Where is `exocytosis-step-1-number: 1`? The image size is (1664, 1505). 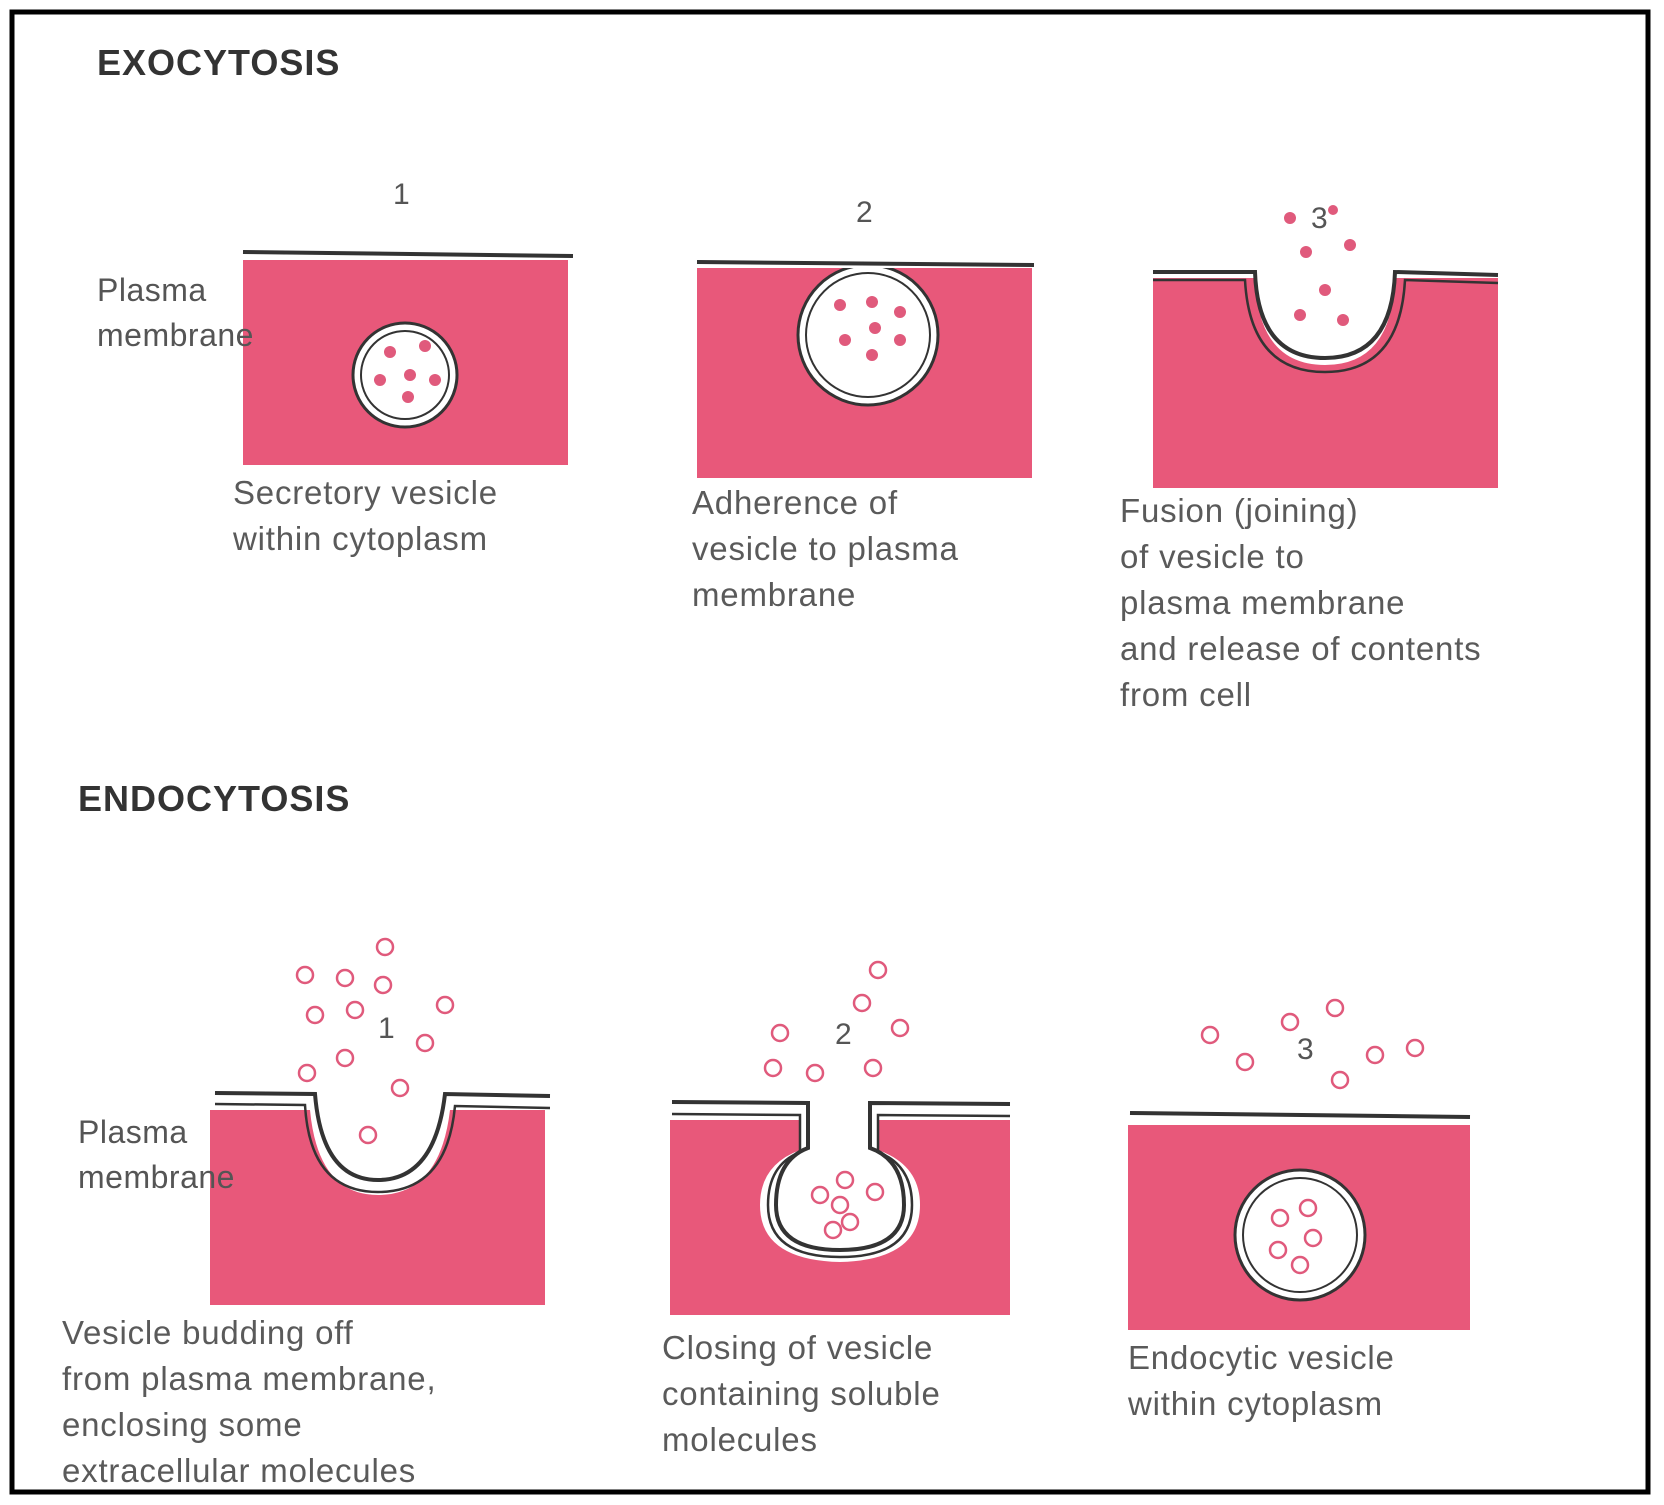
exocytosis-step-1-number: 1 is located at coordinates (401, 194).